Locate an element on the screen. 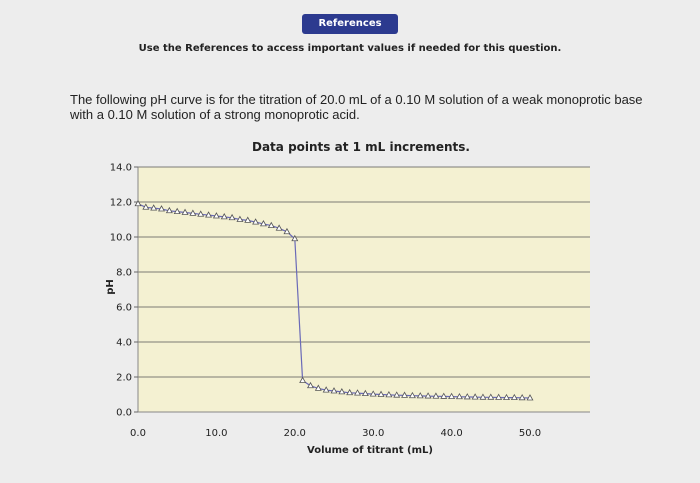  x-tick-label: 30.0 is located at coordinates (373, 433).